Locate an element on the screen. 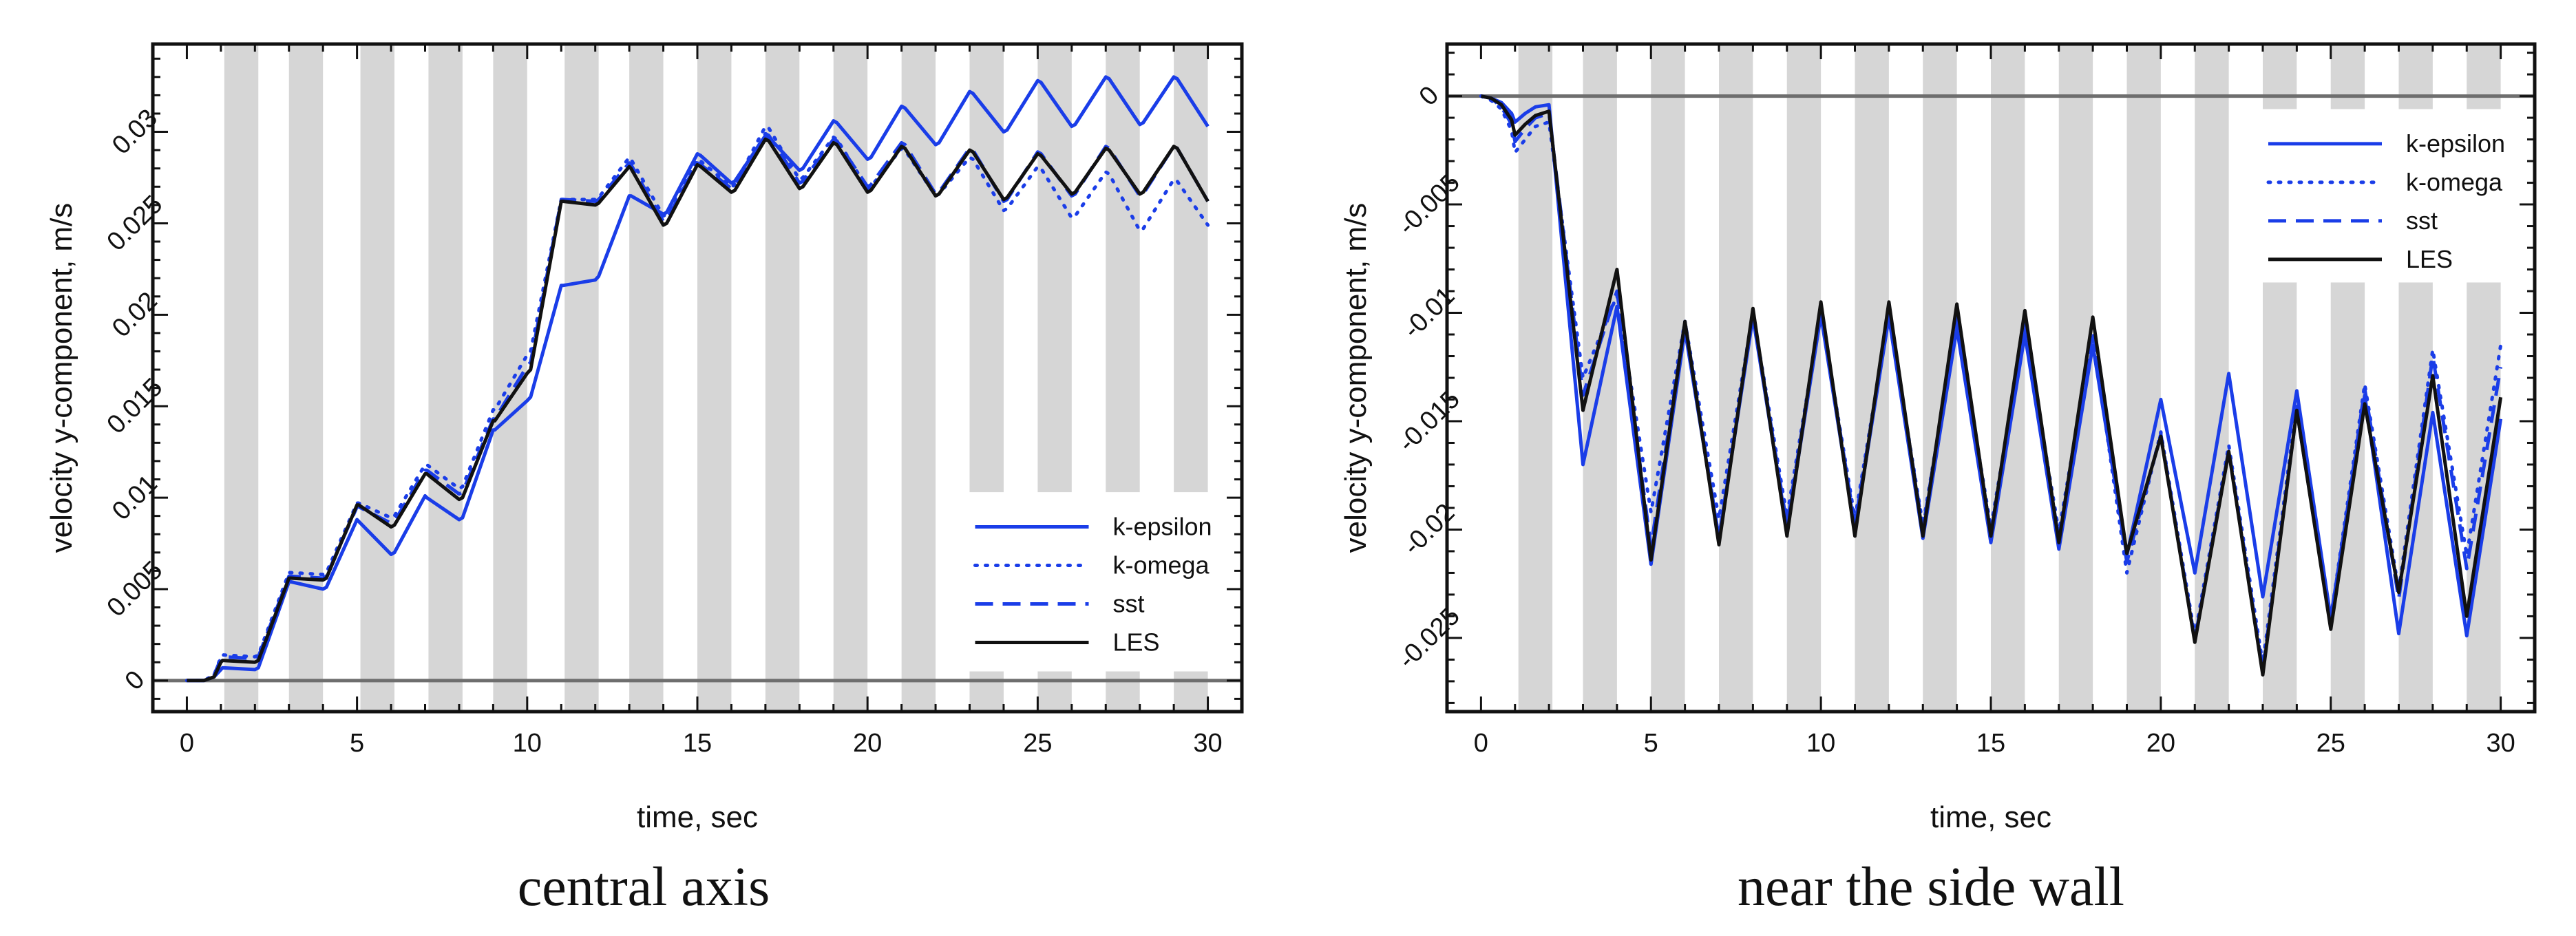 This screenshot has height=936, width=2576. panel-caption: central axis is located at coordinates (644, 887).